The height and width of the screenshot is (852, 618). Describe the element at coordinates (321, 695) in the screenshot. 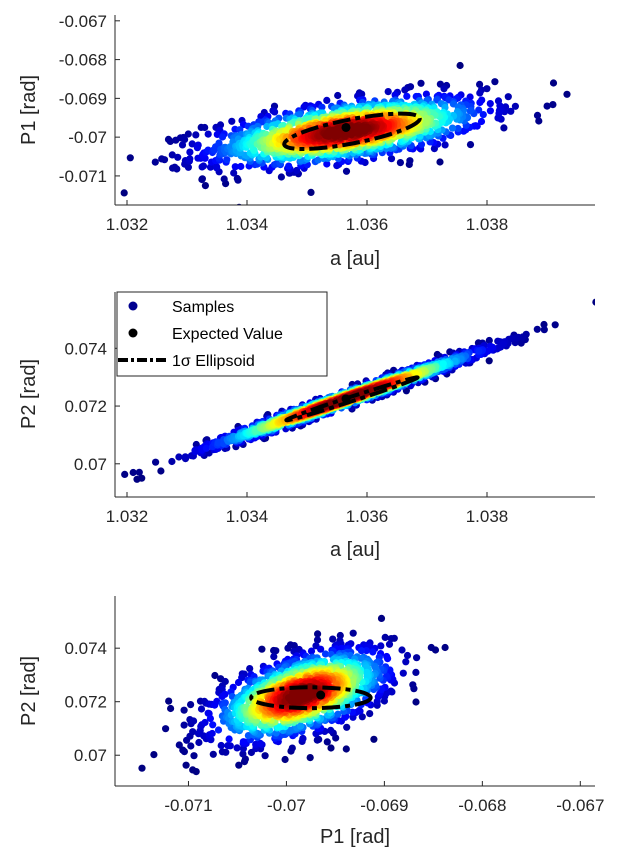

I see `expected-value-marker` at that location.